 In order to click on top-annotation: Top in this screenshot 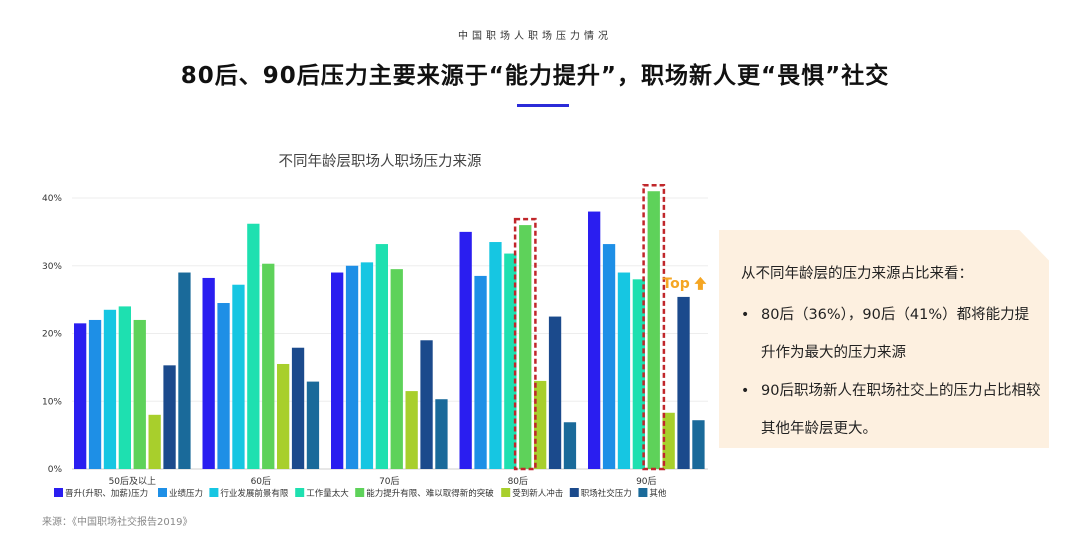, I will do `click(675, 284)`.